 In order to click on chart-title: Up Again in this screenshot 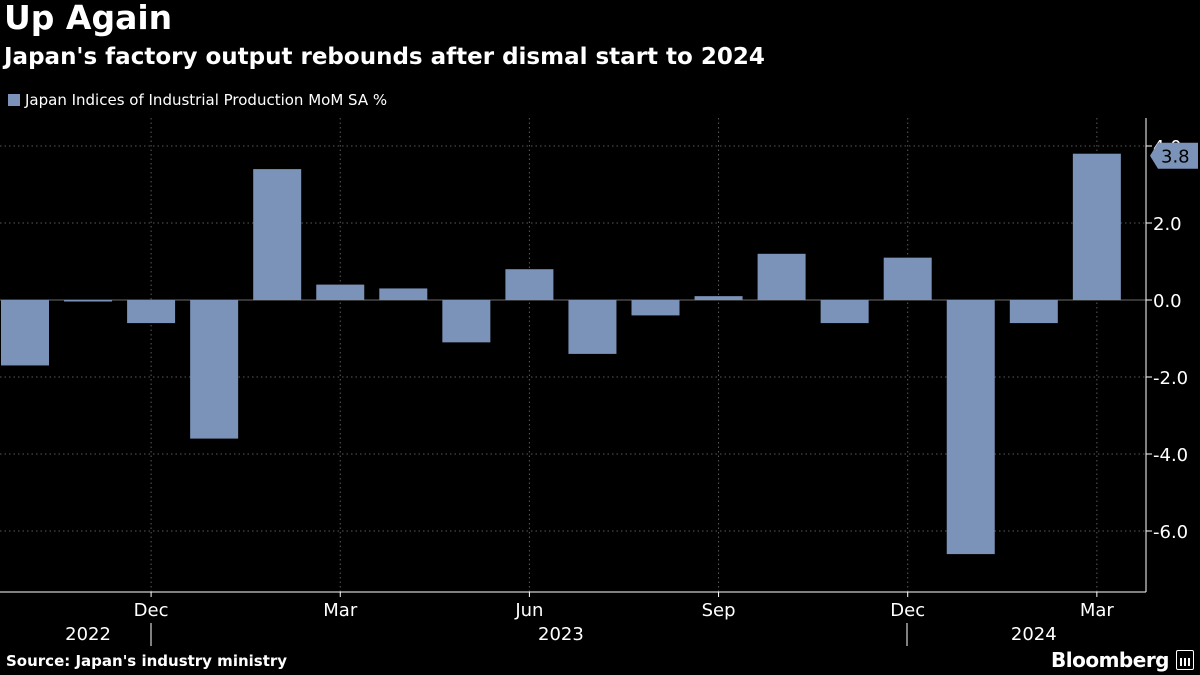, I will do `click(88, 18)`.